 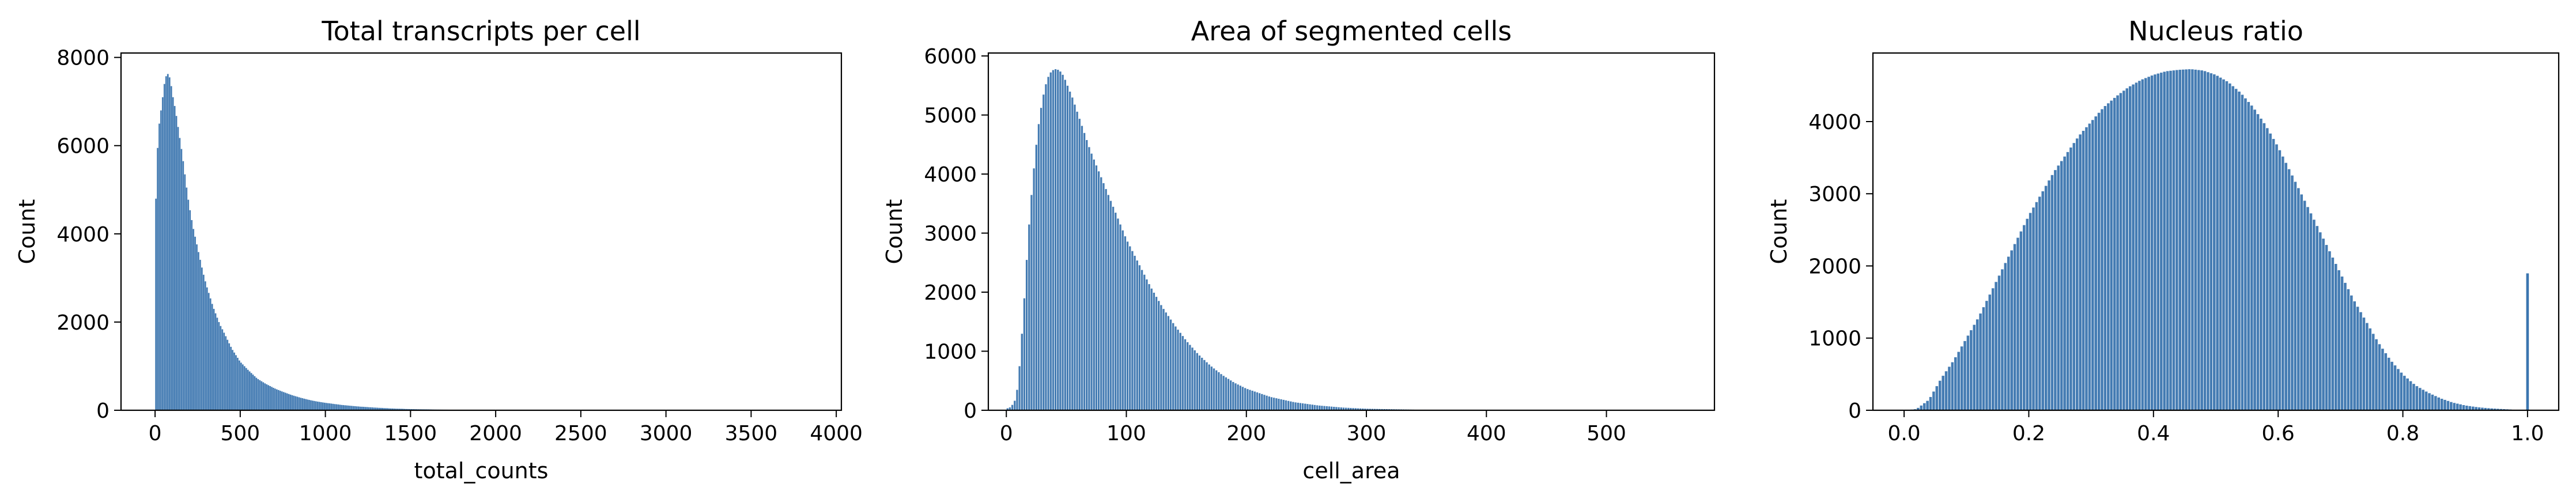 I want to click on y-tick-label: 4000, so click(x=82, y=235).